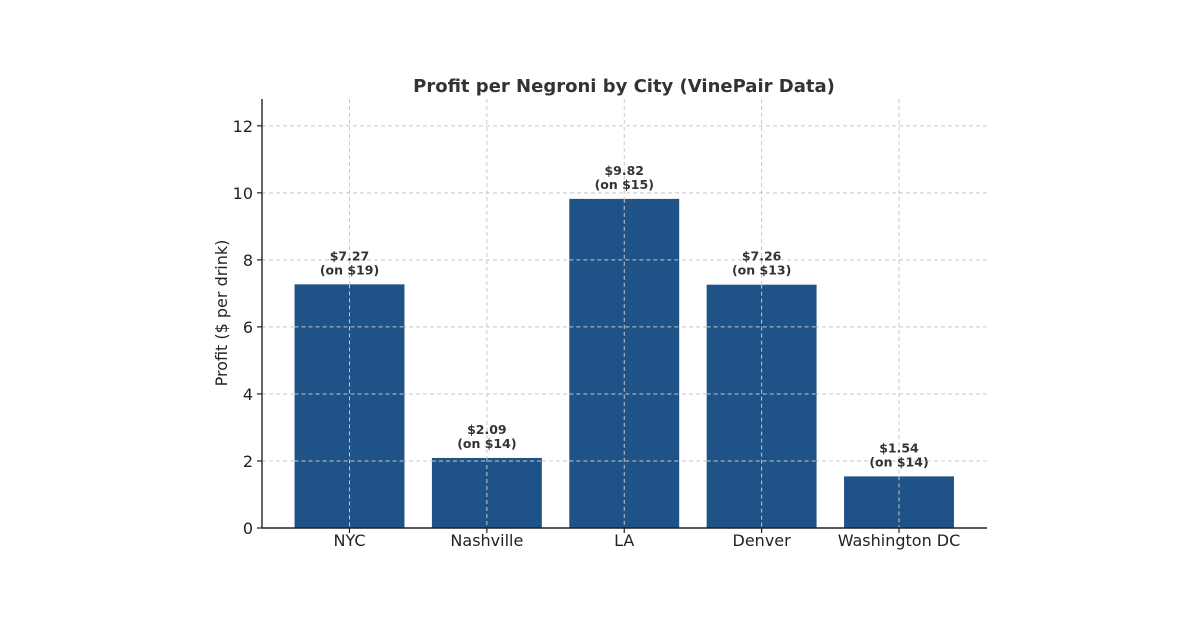 This screenshot has width=1200, height=628. What do you see at coordinates (221, 313) in the screenshot?
I see `y-axis-label: Profit ($ per drink)` at bounding box center [221, 313].